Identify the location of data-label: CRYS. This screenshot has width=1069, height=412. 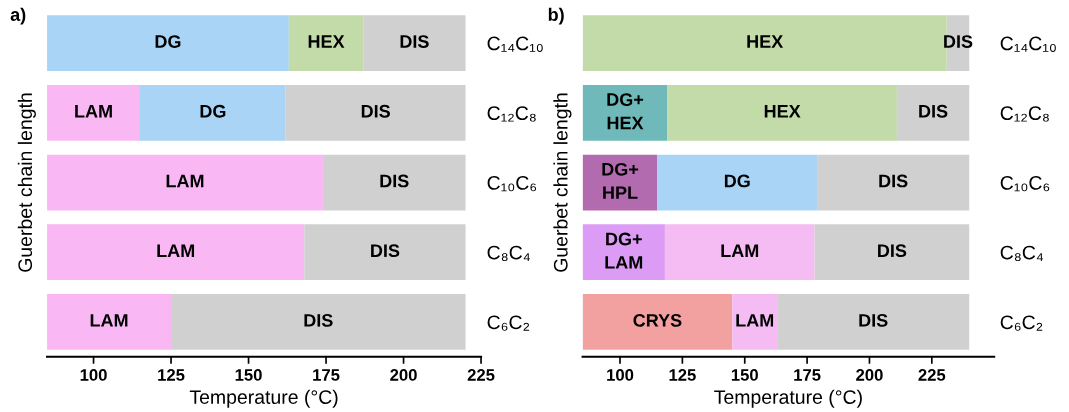
(657, 320).